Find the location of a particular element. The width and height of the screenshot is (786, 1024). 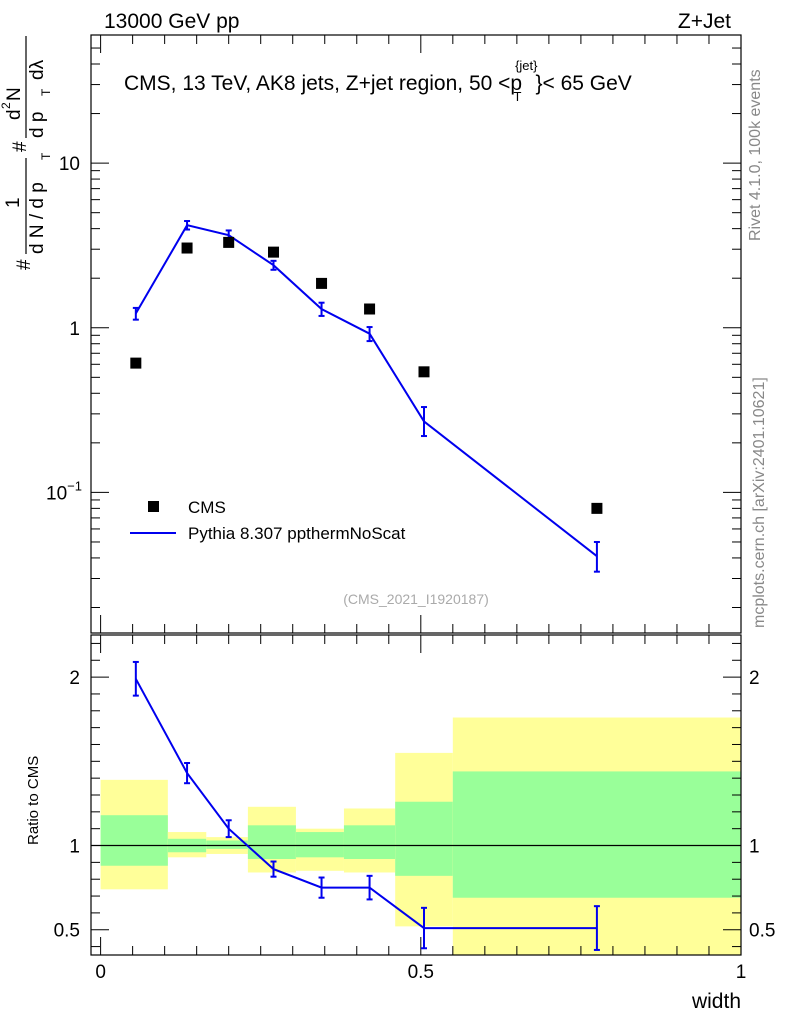

mcplots-label: mcplots.cern.ch [arXiv:2401.10621] is located at coordinates (759, 502).